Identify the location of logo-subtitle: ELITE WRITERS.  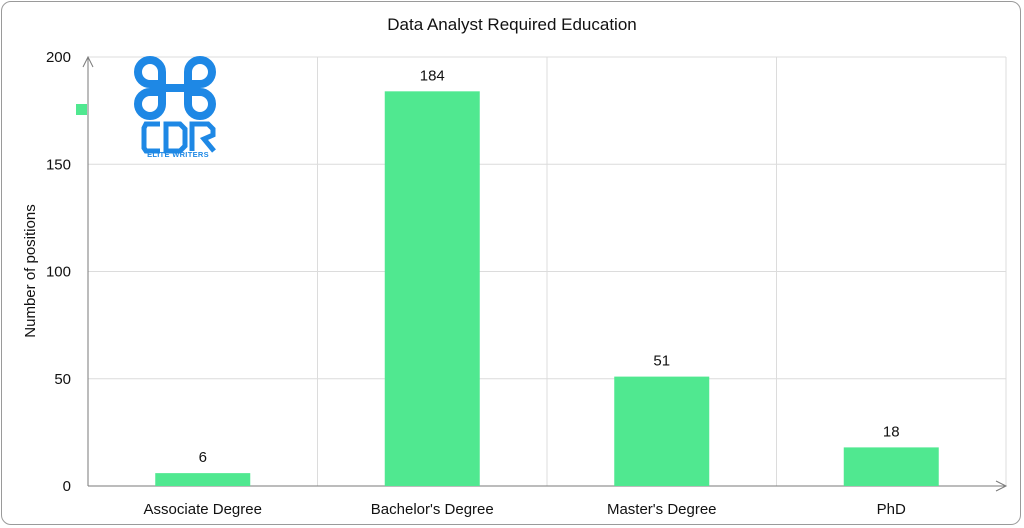
(178, 154).